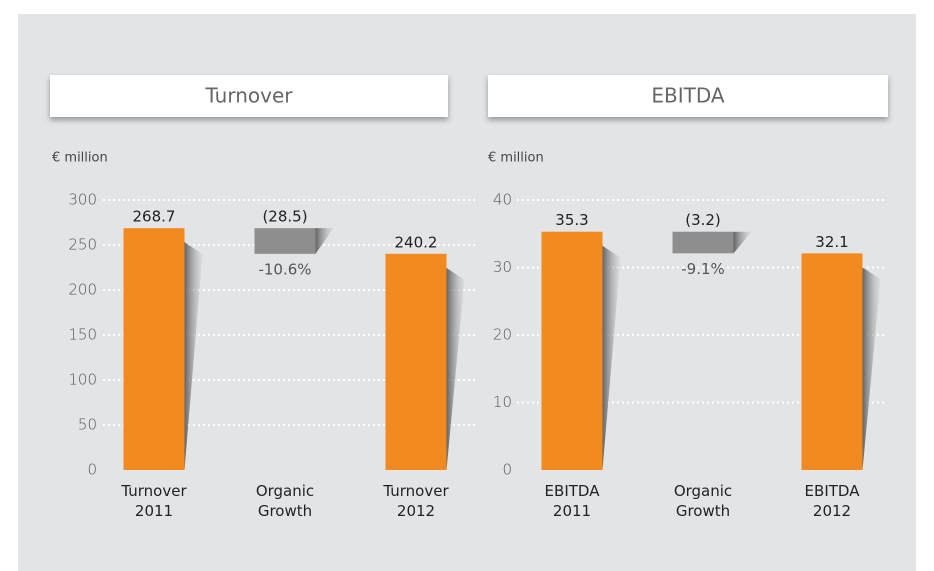 The width and height of the screenshot is (934, 571). What do you see at coordinates (831, 242) in the screenshot?
I see `value-label: 32.1` at bounding box center [831, 242].